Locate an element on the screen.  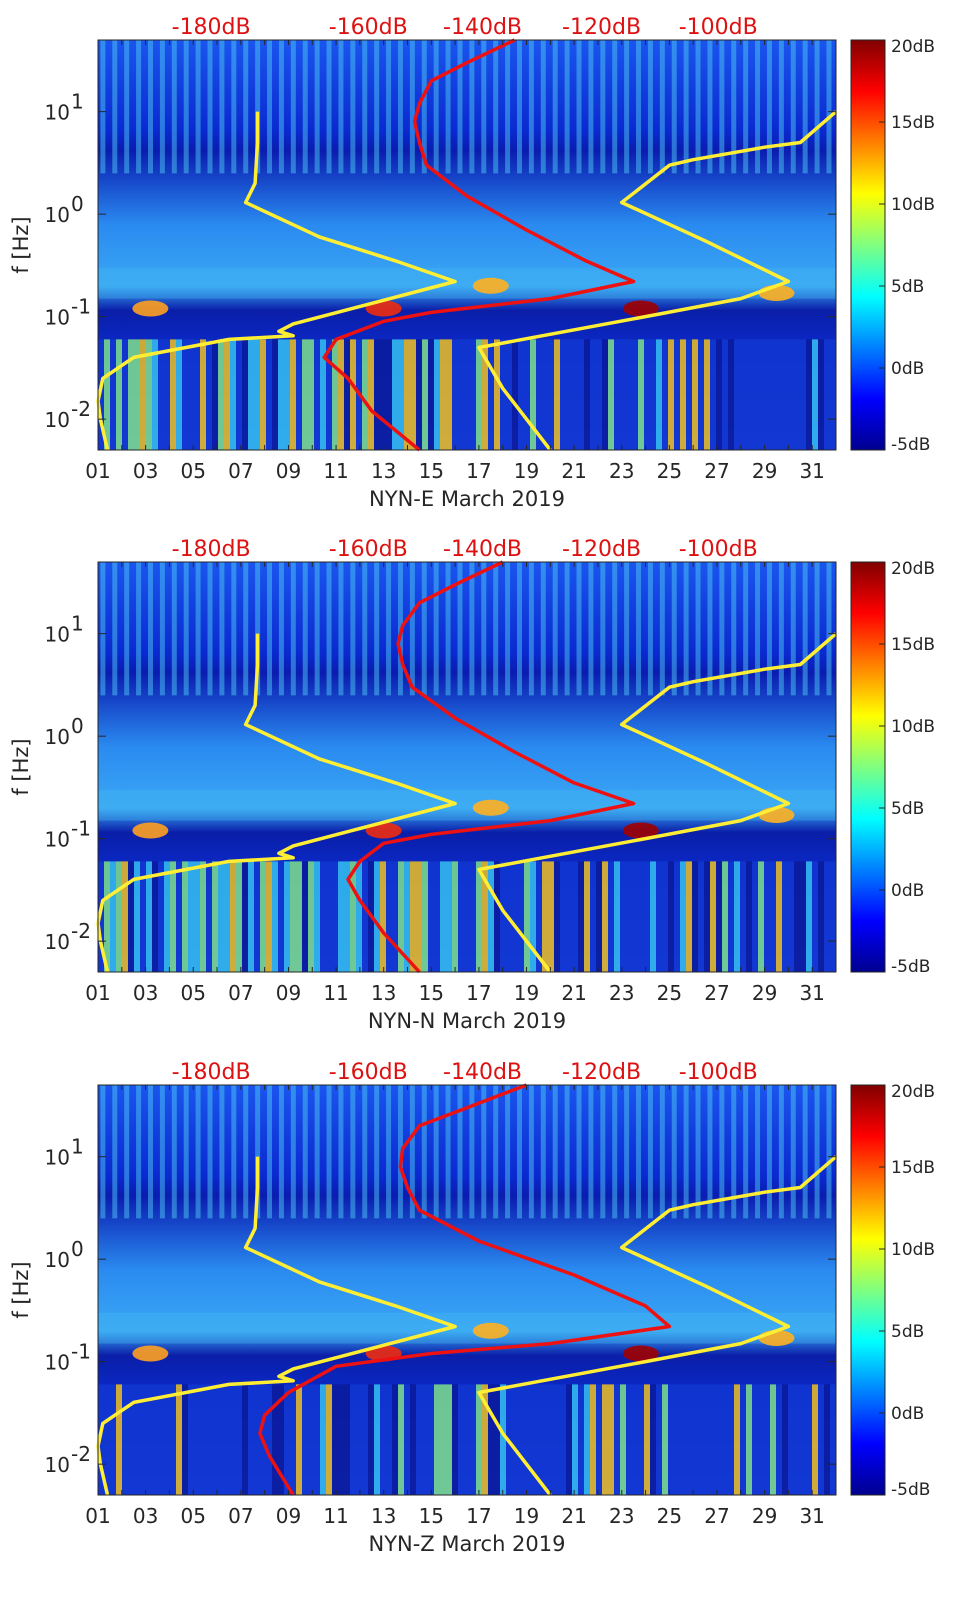
x-tick-label: 11 is located at coordinates (335, 471).